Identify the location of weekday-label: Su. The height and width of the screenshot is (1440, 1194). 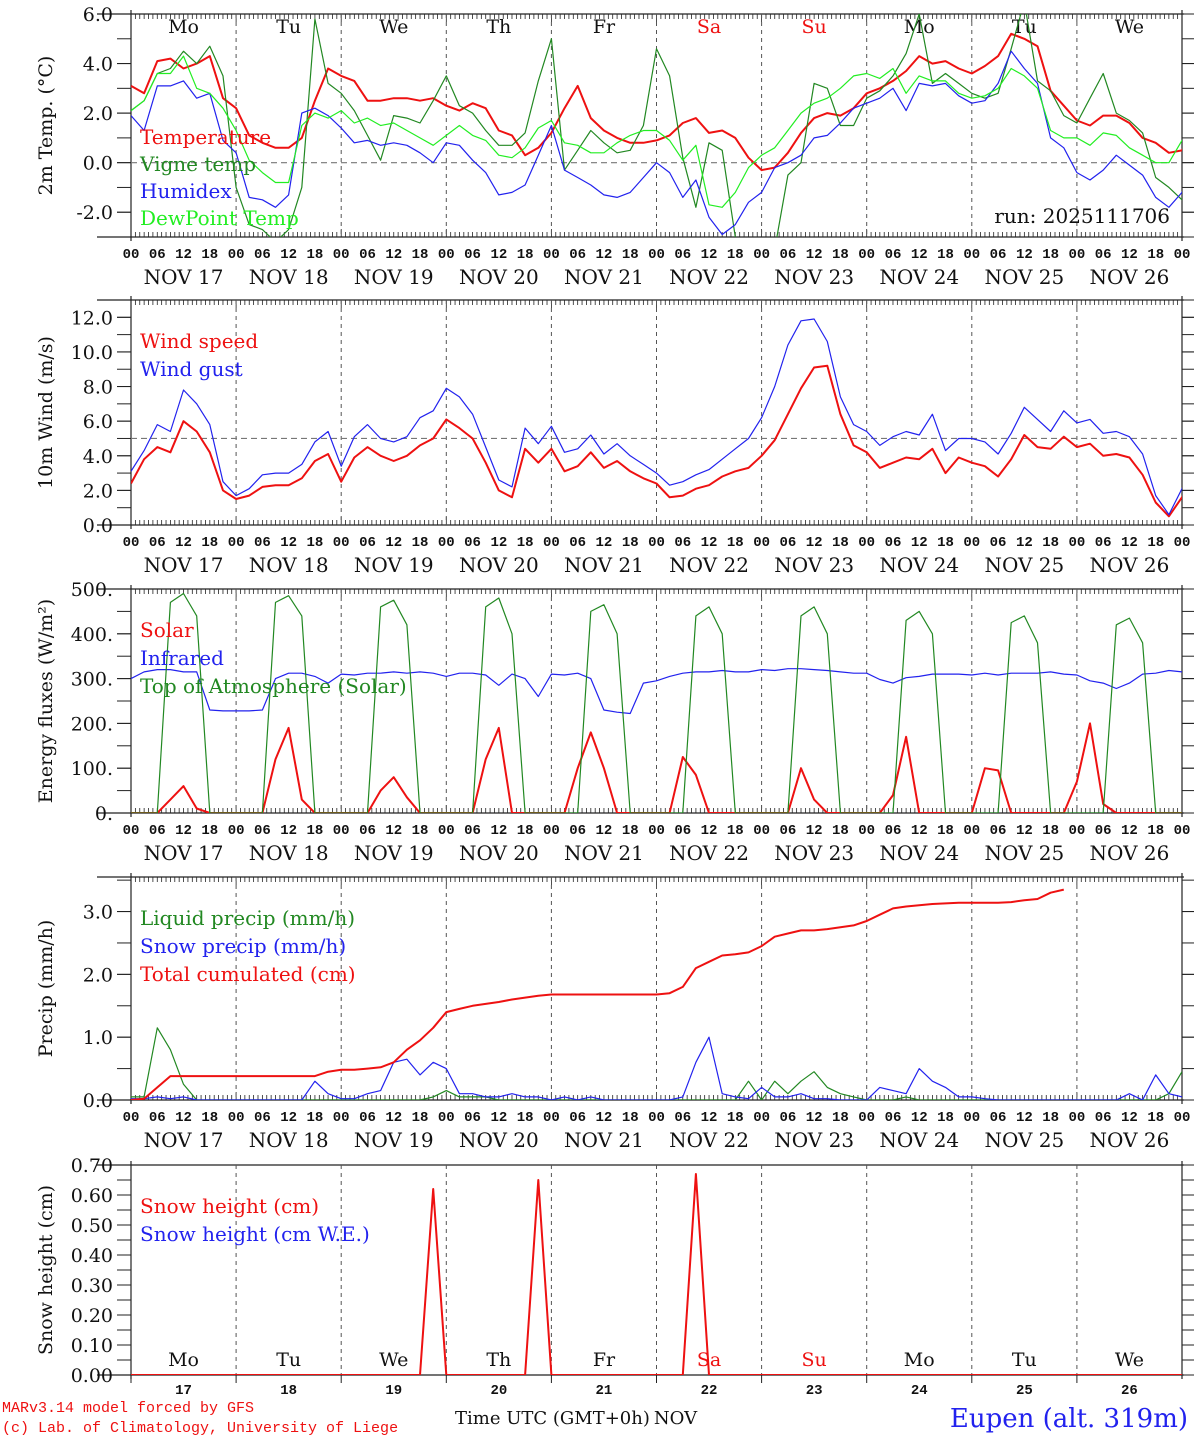
(814, 1360).